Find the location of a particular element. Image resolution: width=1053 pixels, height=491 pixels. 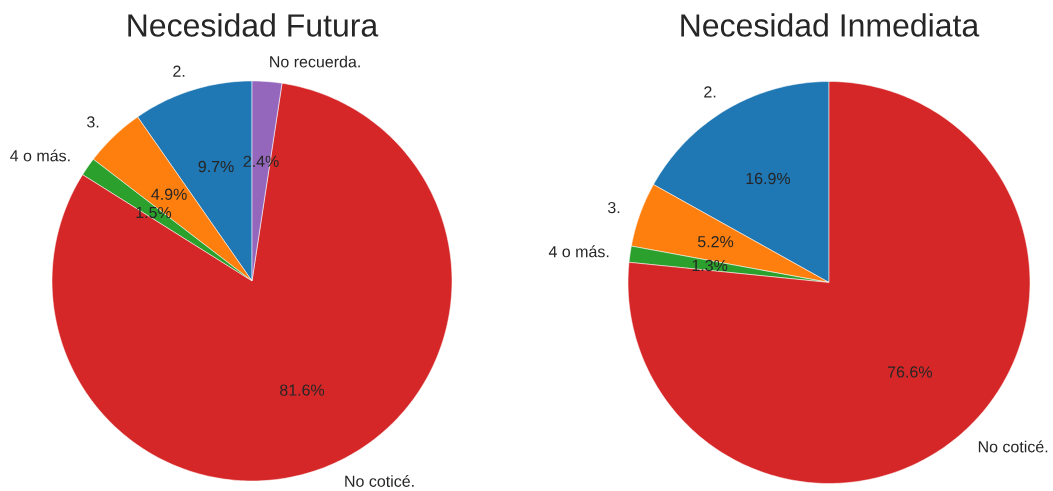

data-label: 81.6% is located at coordinates (302, 390).